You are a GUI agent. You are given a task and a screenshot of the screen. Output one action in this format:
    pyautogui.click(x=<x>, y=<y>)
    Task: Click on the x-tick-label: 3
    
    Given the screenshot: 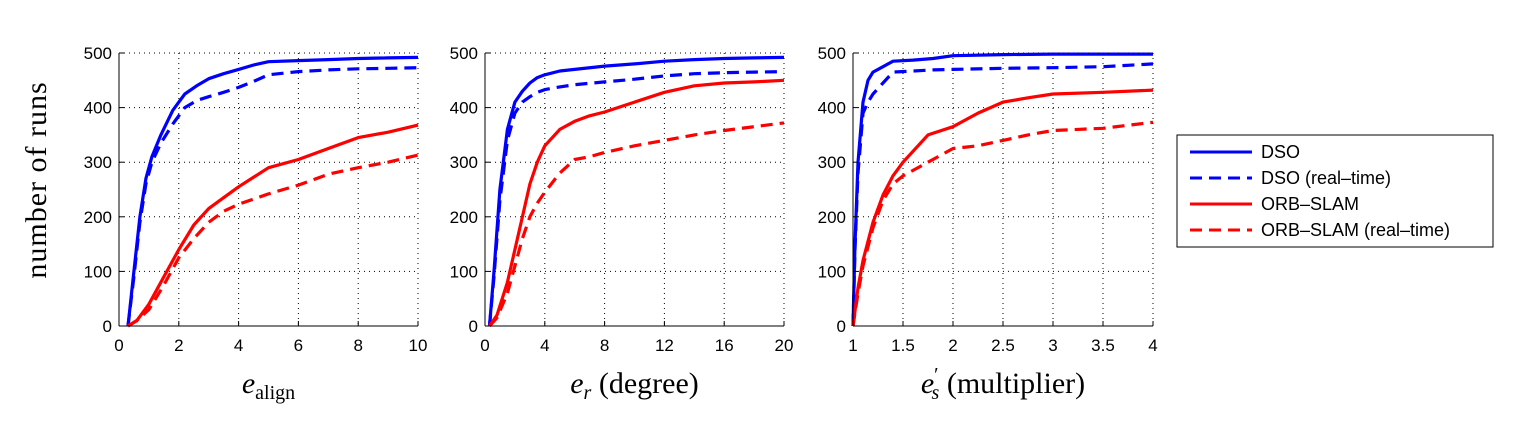 What is the action you would take?
    pyautogui.click(x=1052, y=345)
    